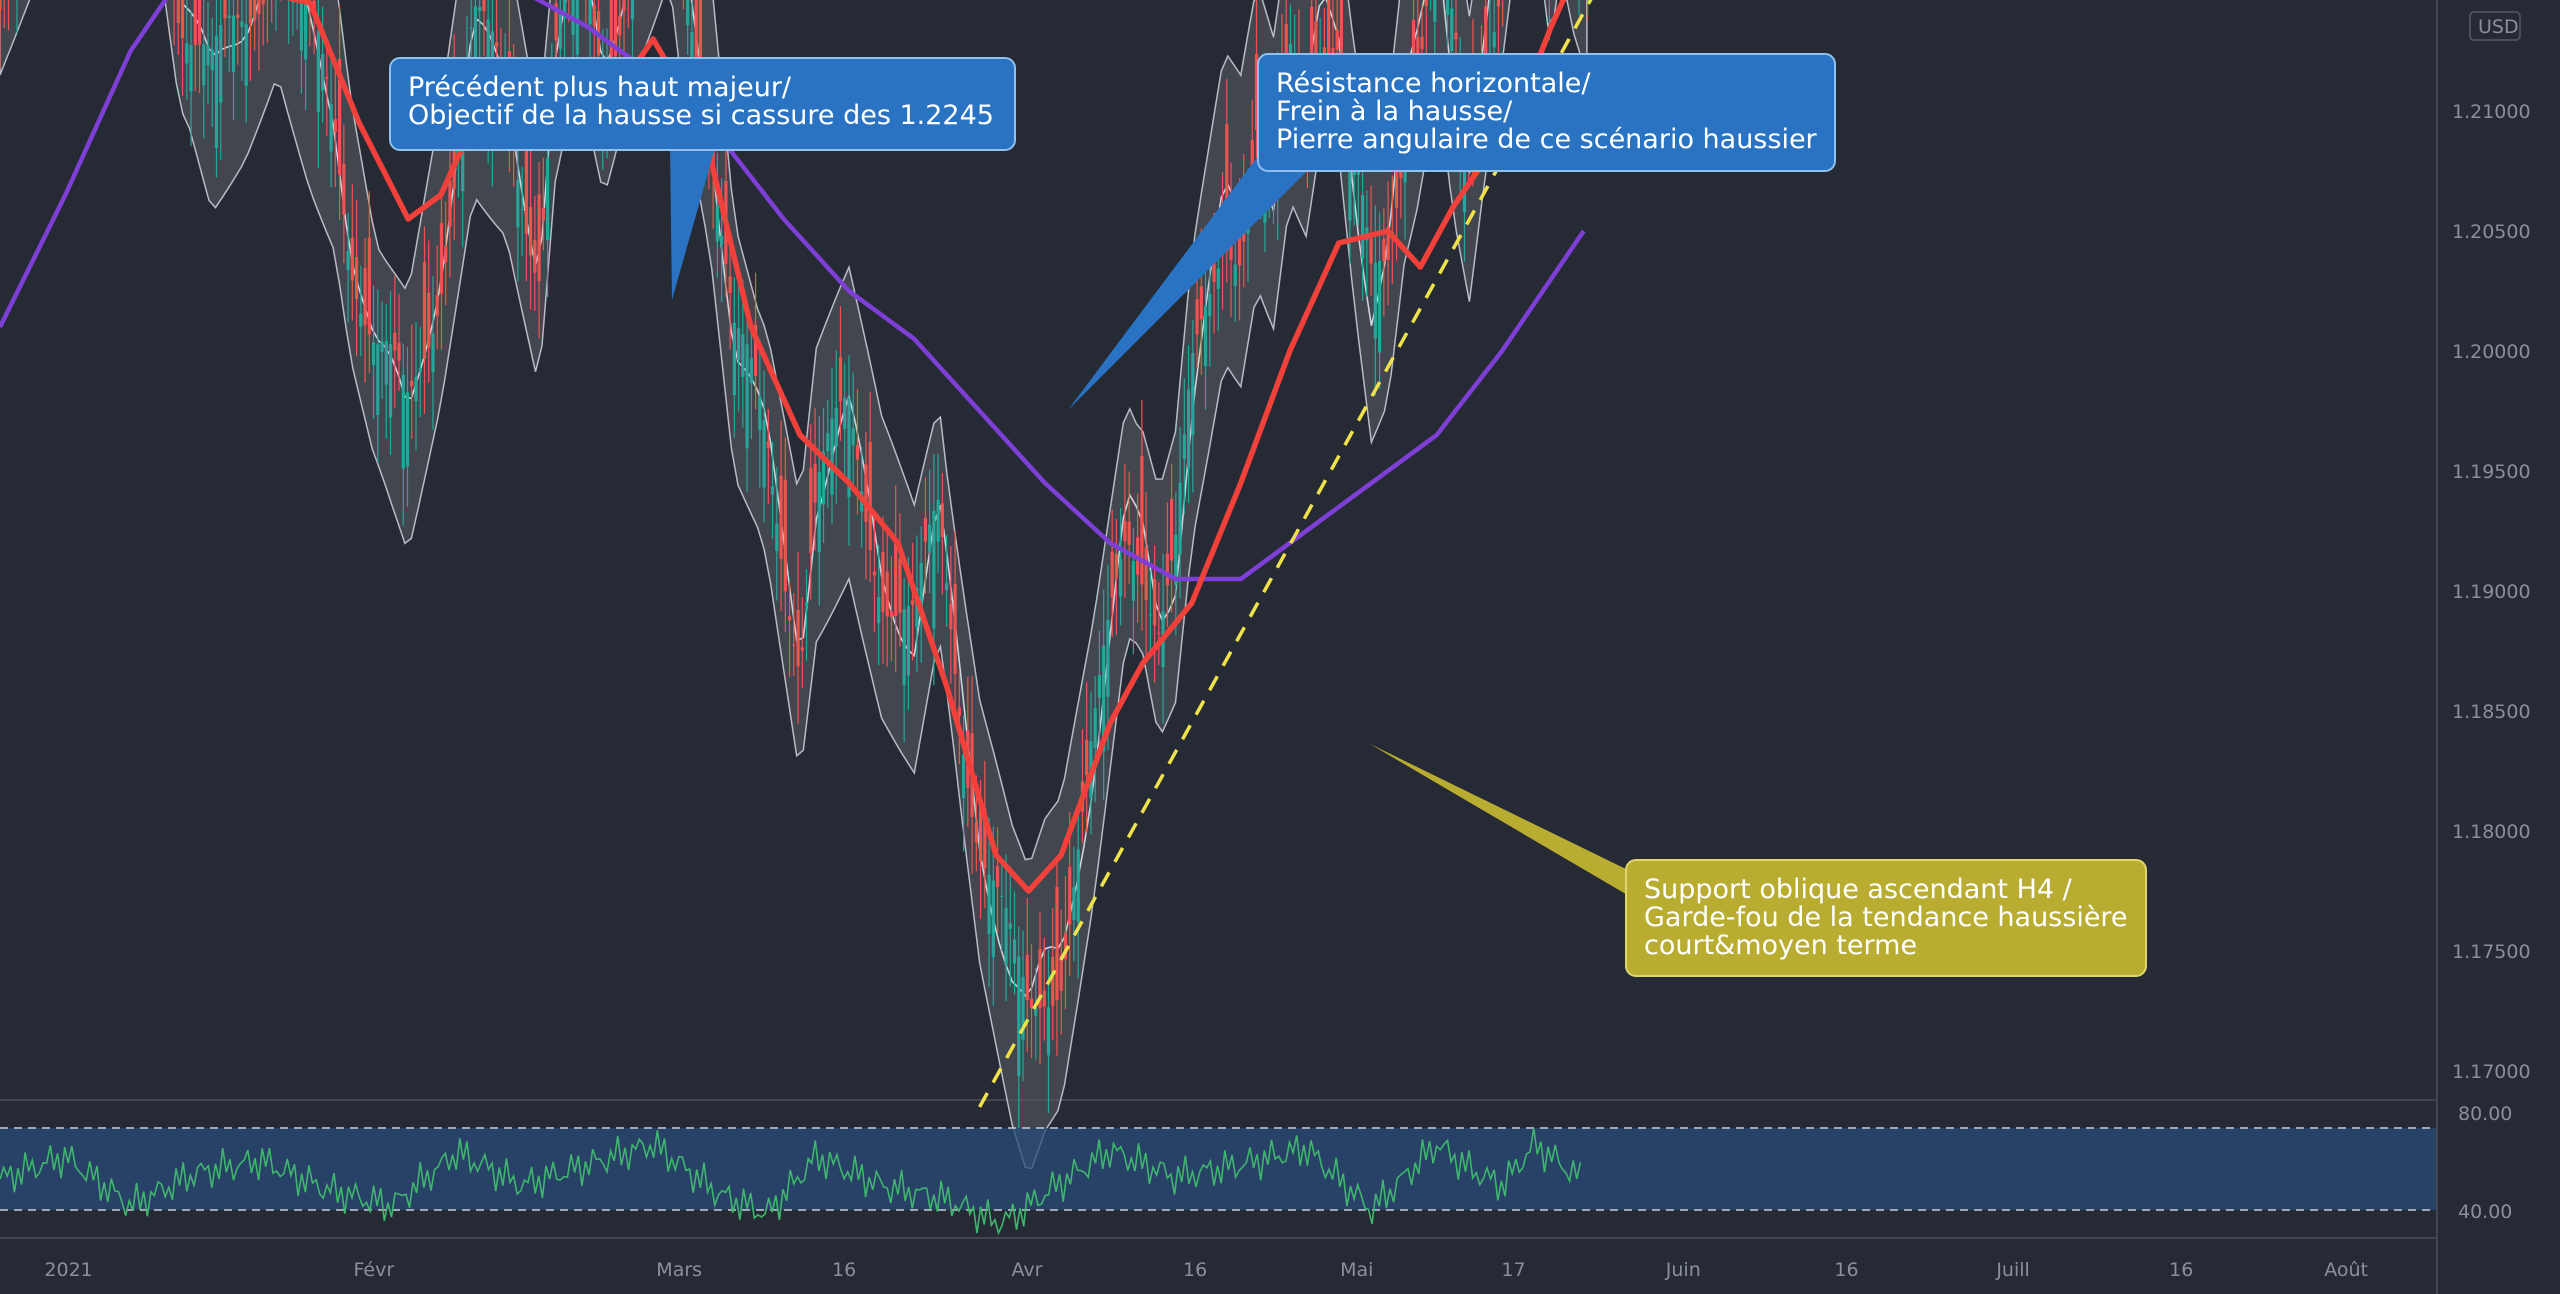 The image size is (2560, 1294). I want to click on callout-support-box, so click(1886, 918).